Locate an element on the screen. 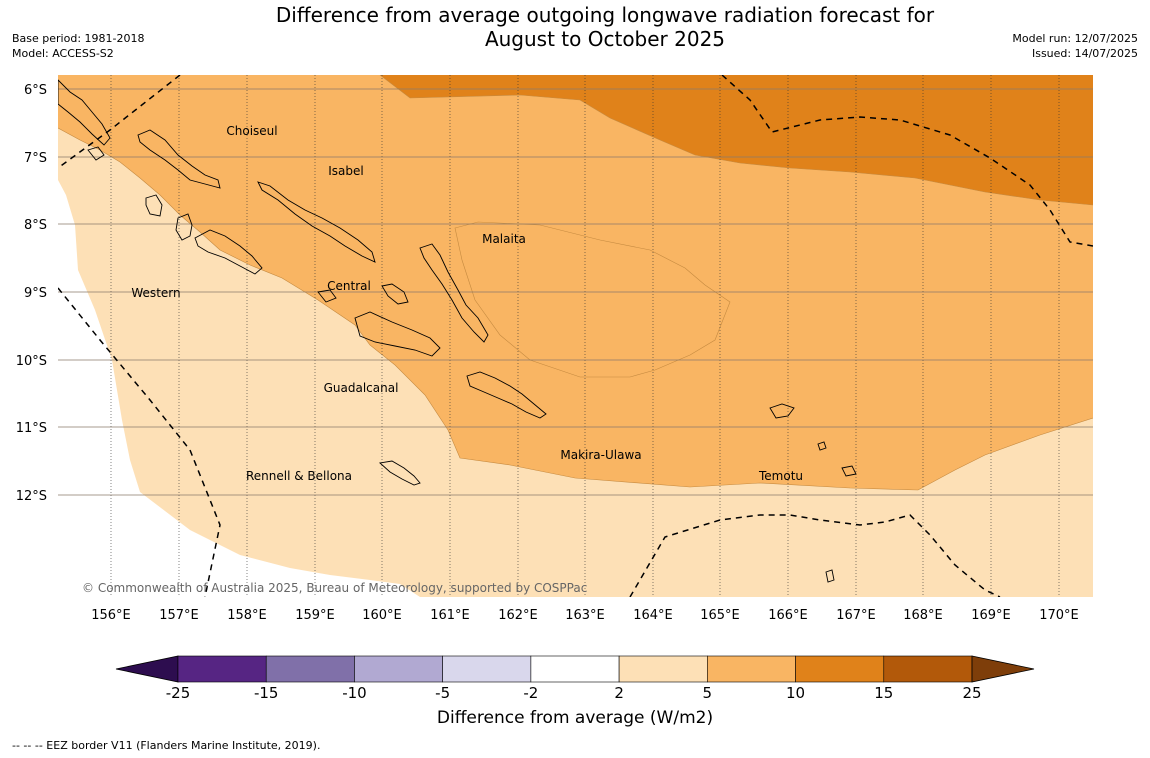 The height and width of the screenshot is (758, 1150). model-run-date: Model run: 12/07/2025 is located at coordinates (1075, 38).